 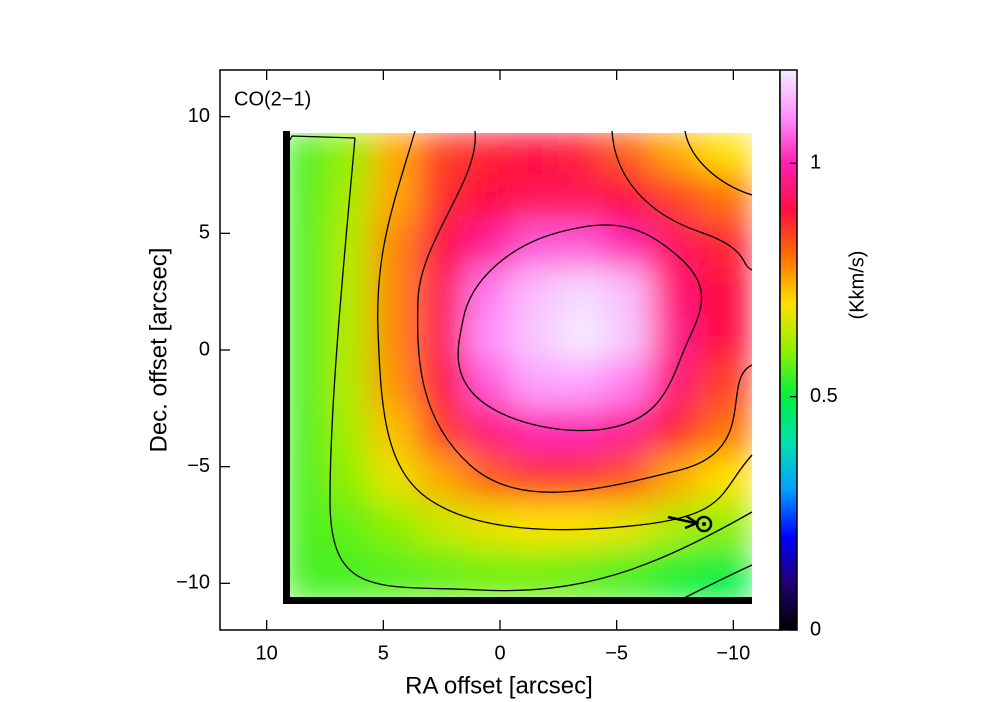 I want to click on y-tick-label: 0, so click(x=204, y=349).